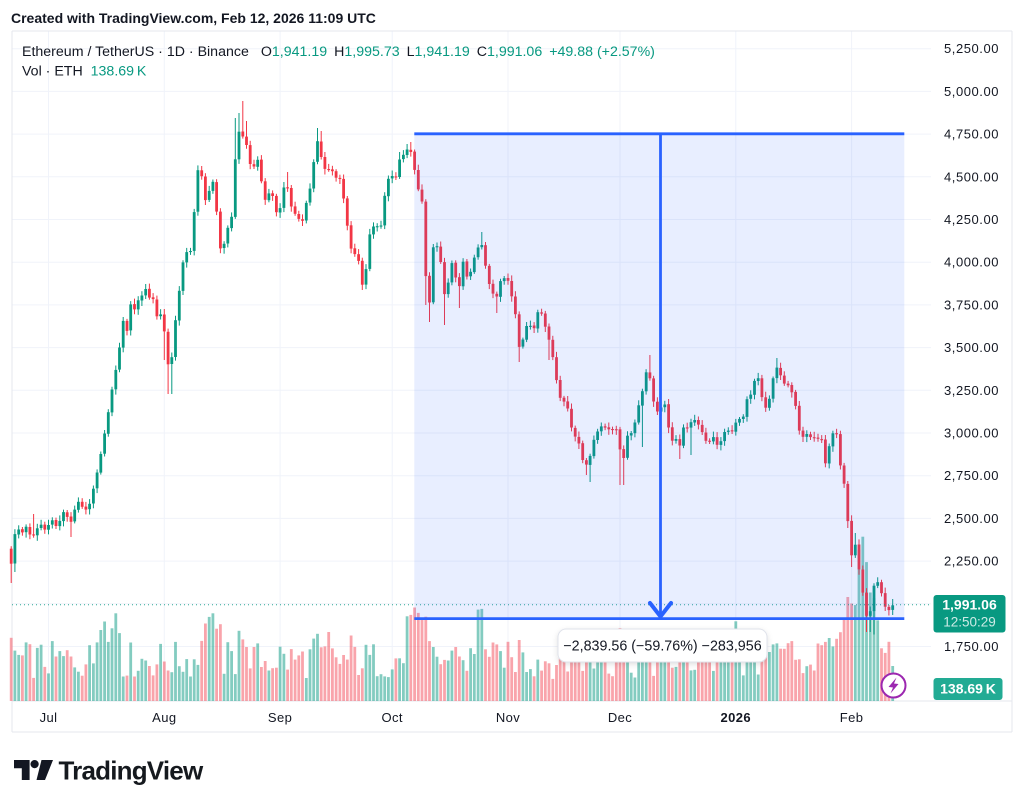 The image size is (1024, 806). Describe the element at coordinates (84, 72) in the screenshot. I see `svg-text: Vol · ETH 138.69 K` at that location.